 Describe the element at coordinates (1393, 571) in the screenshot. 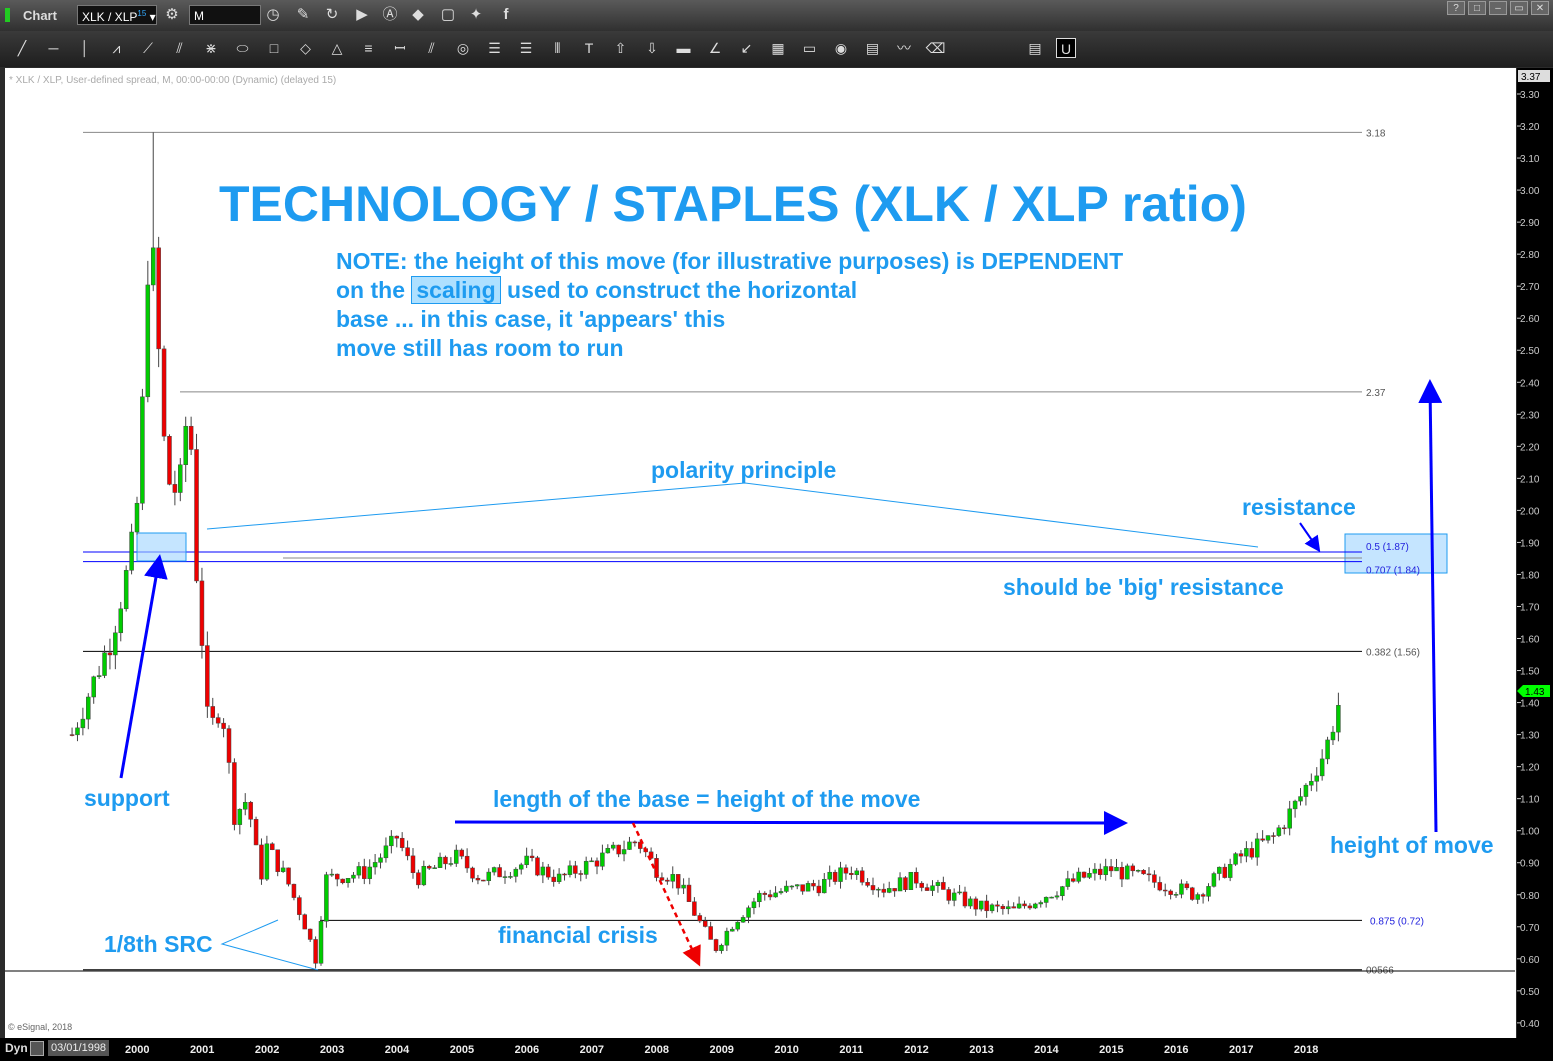

I see `level-label: 0.707 (1.84)` at that location.